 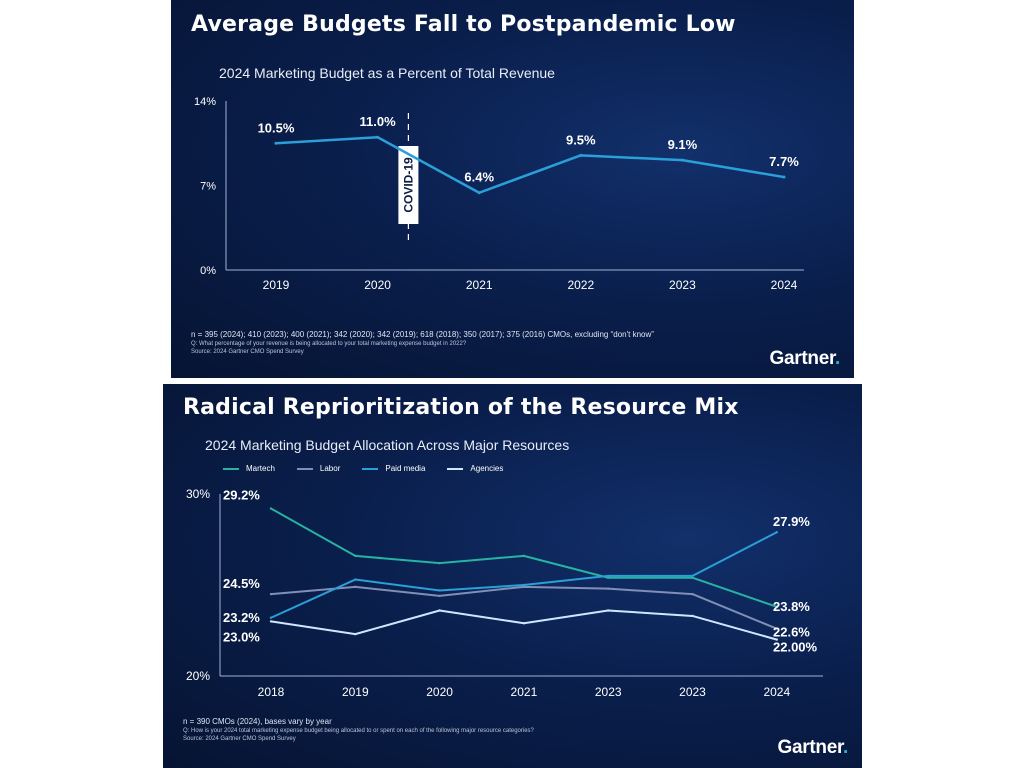 What do you see at coordinates (463, 24) in the screenshot?
I see `panel-heading: Average Budgets Fall to Postpandemic Low` at bounding box center [463, 24].